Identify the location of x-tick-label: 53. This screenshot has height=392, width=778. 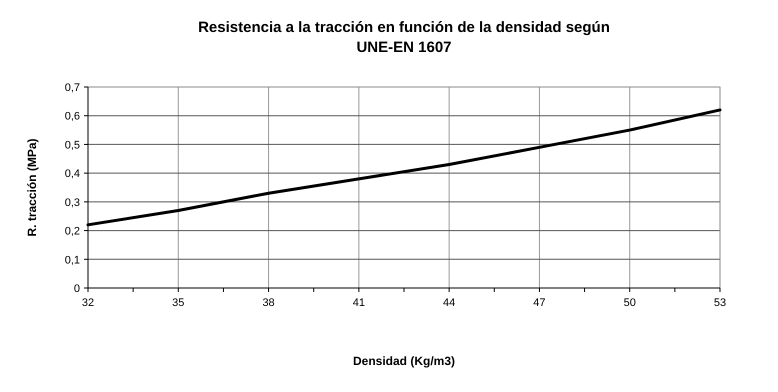
(720, 303).